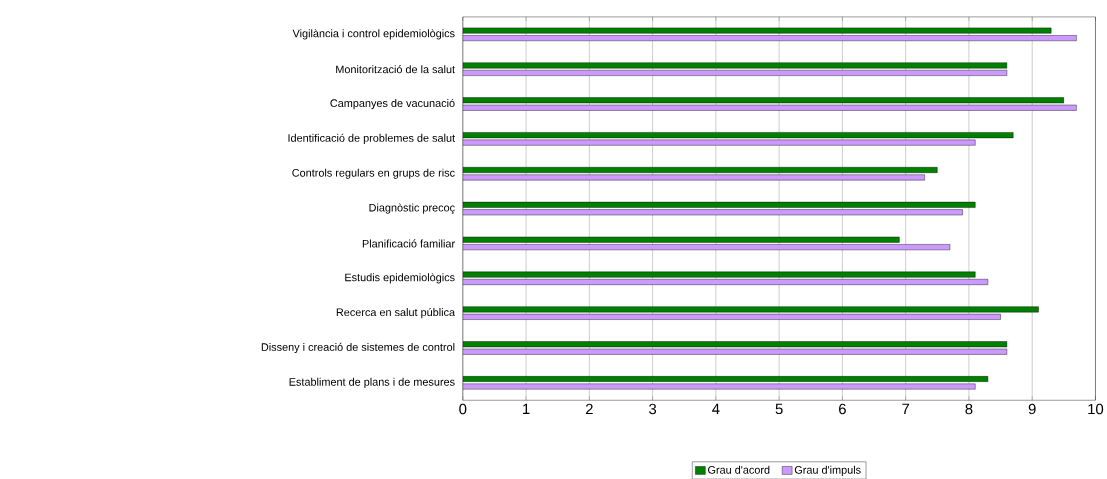  I want to click on x-tick-label: 8, so click(969, 409).